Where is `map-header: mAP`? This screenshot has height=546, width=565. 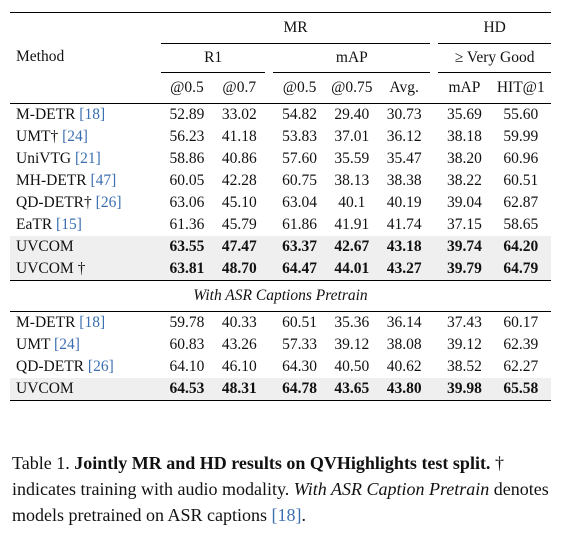
map-header: mAP is located at coordinates (352, 58).